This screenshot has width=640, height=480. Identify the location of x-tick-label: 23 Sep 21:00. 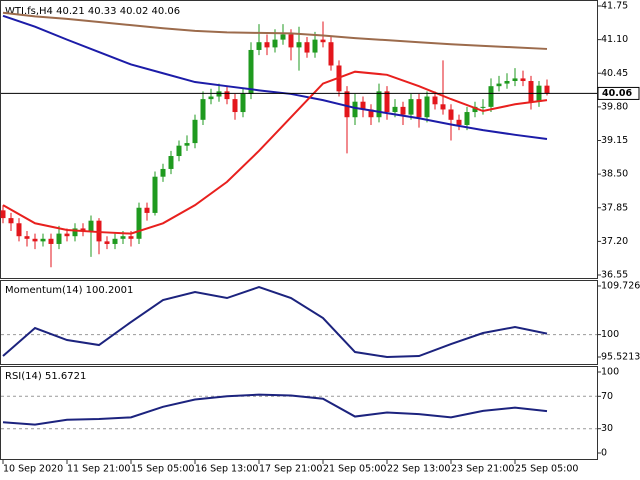
(482, 469).